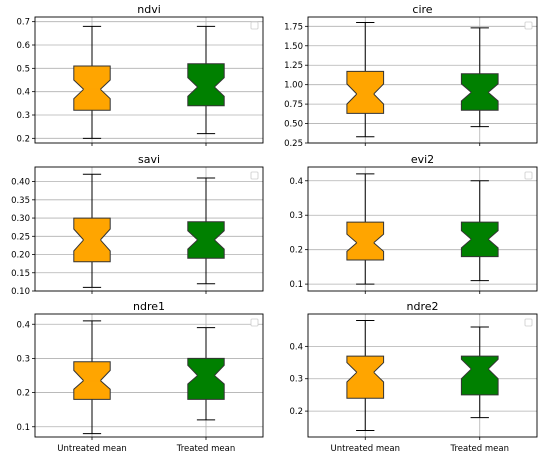  Describe the element at coordinates (149, 9) in the screenshot. I see `subplot-title: ndvi` at that location.